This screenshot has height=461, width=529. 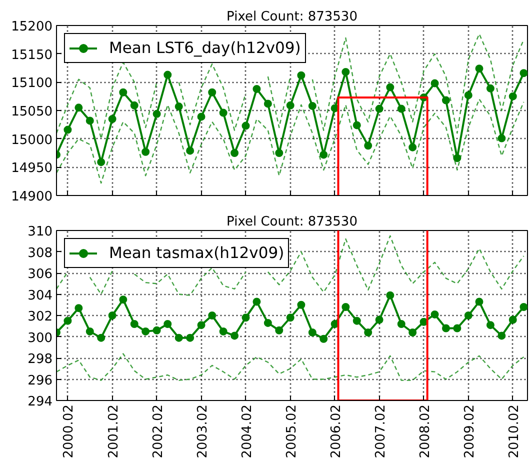 What do you see at coordinates (40, 338) in the screenshot?
I see `y-tick-label: 300` at bounding box center [40, 338].